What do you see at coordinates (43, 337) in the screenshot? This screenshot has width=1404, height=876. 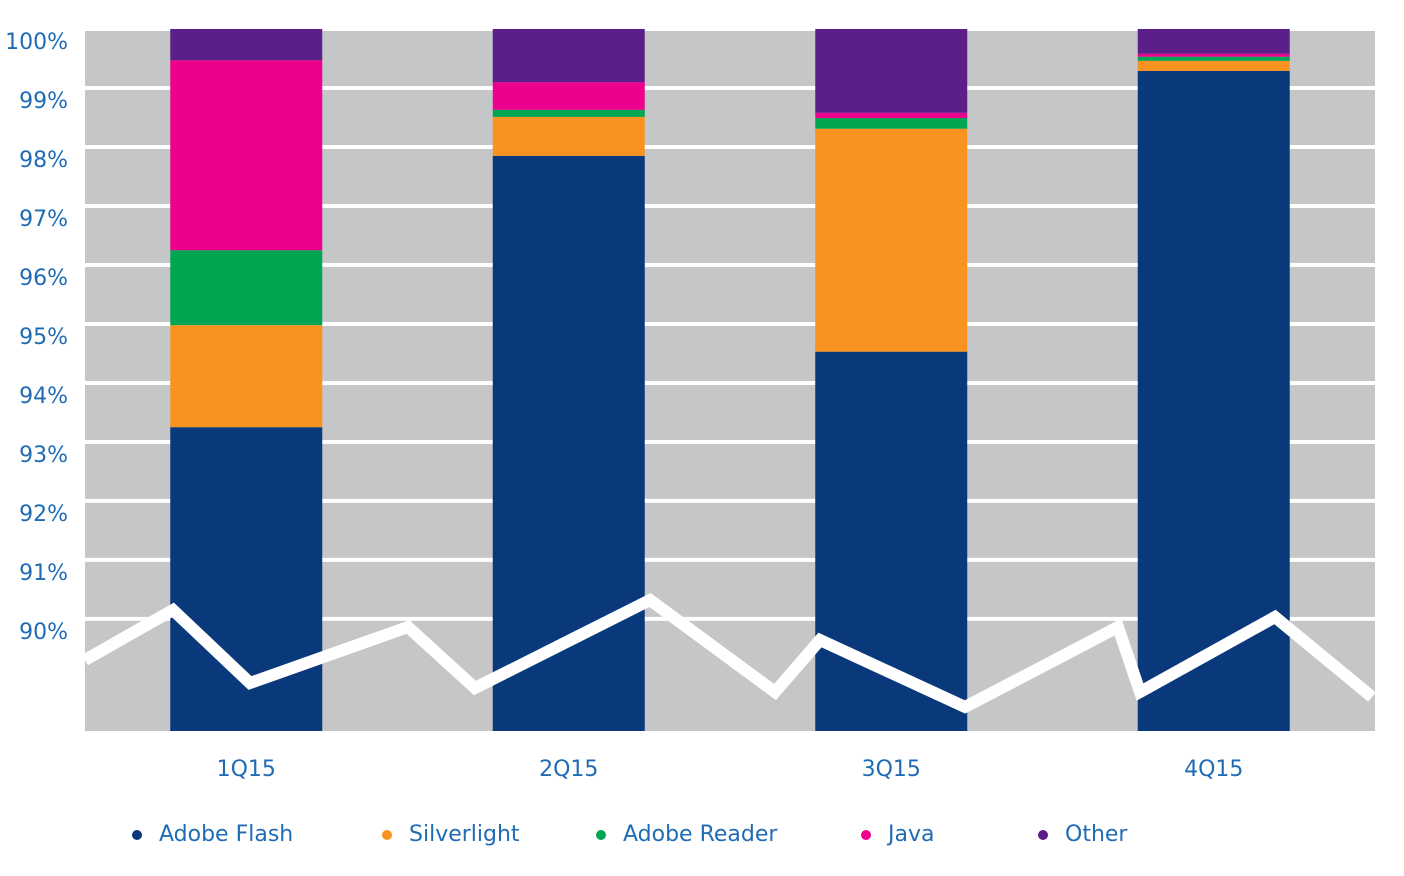 I see `y-tick-label: 95%` at bounding box center [43, 337].